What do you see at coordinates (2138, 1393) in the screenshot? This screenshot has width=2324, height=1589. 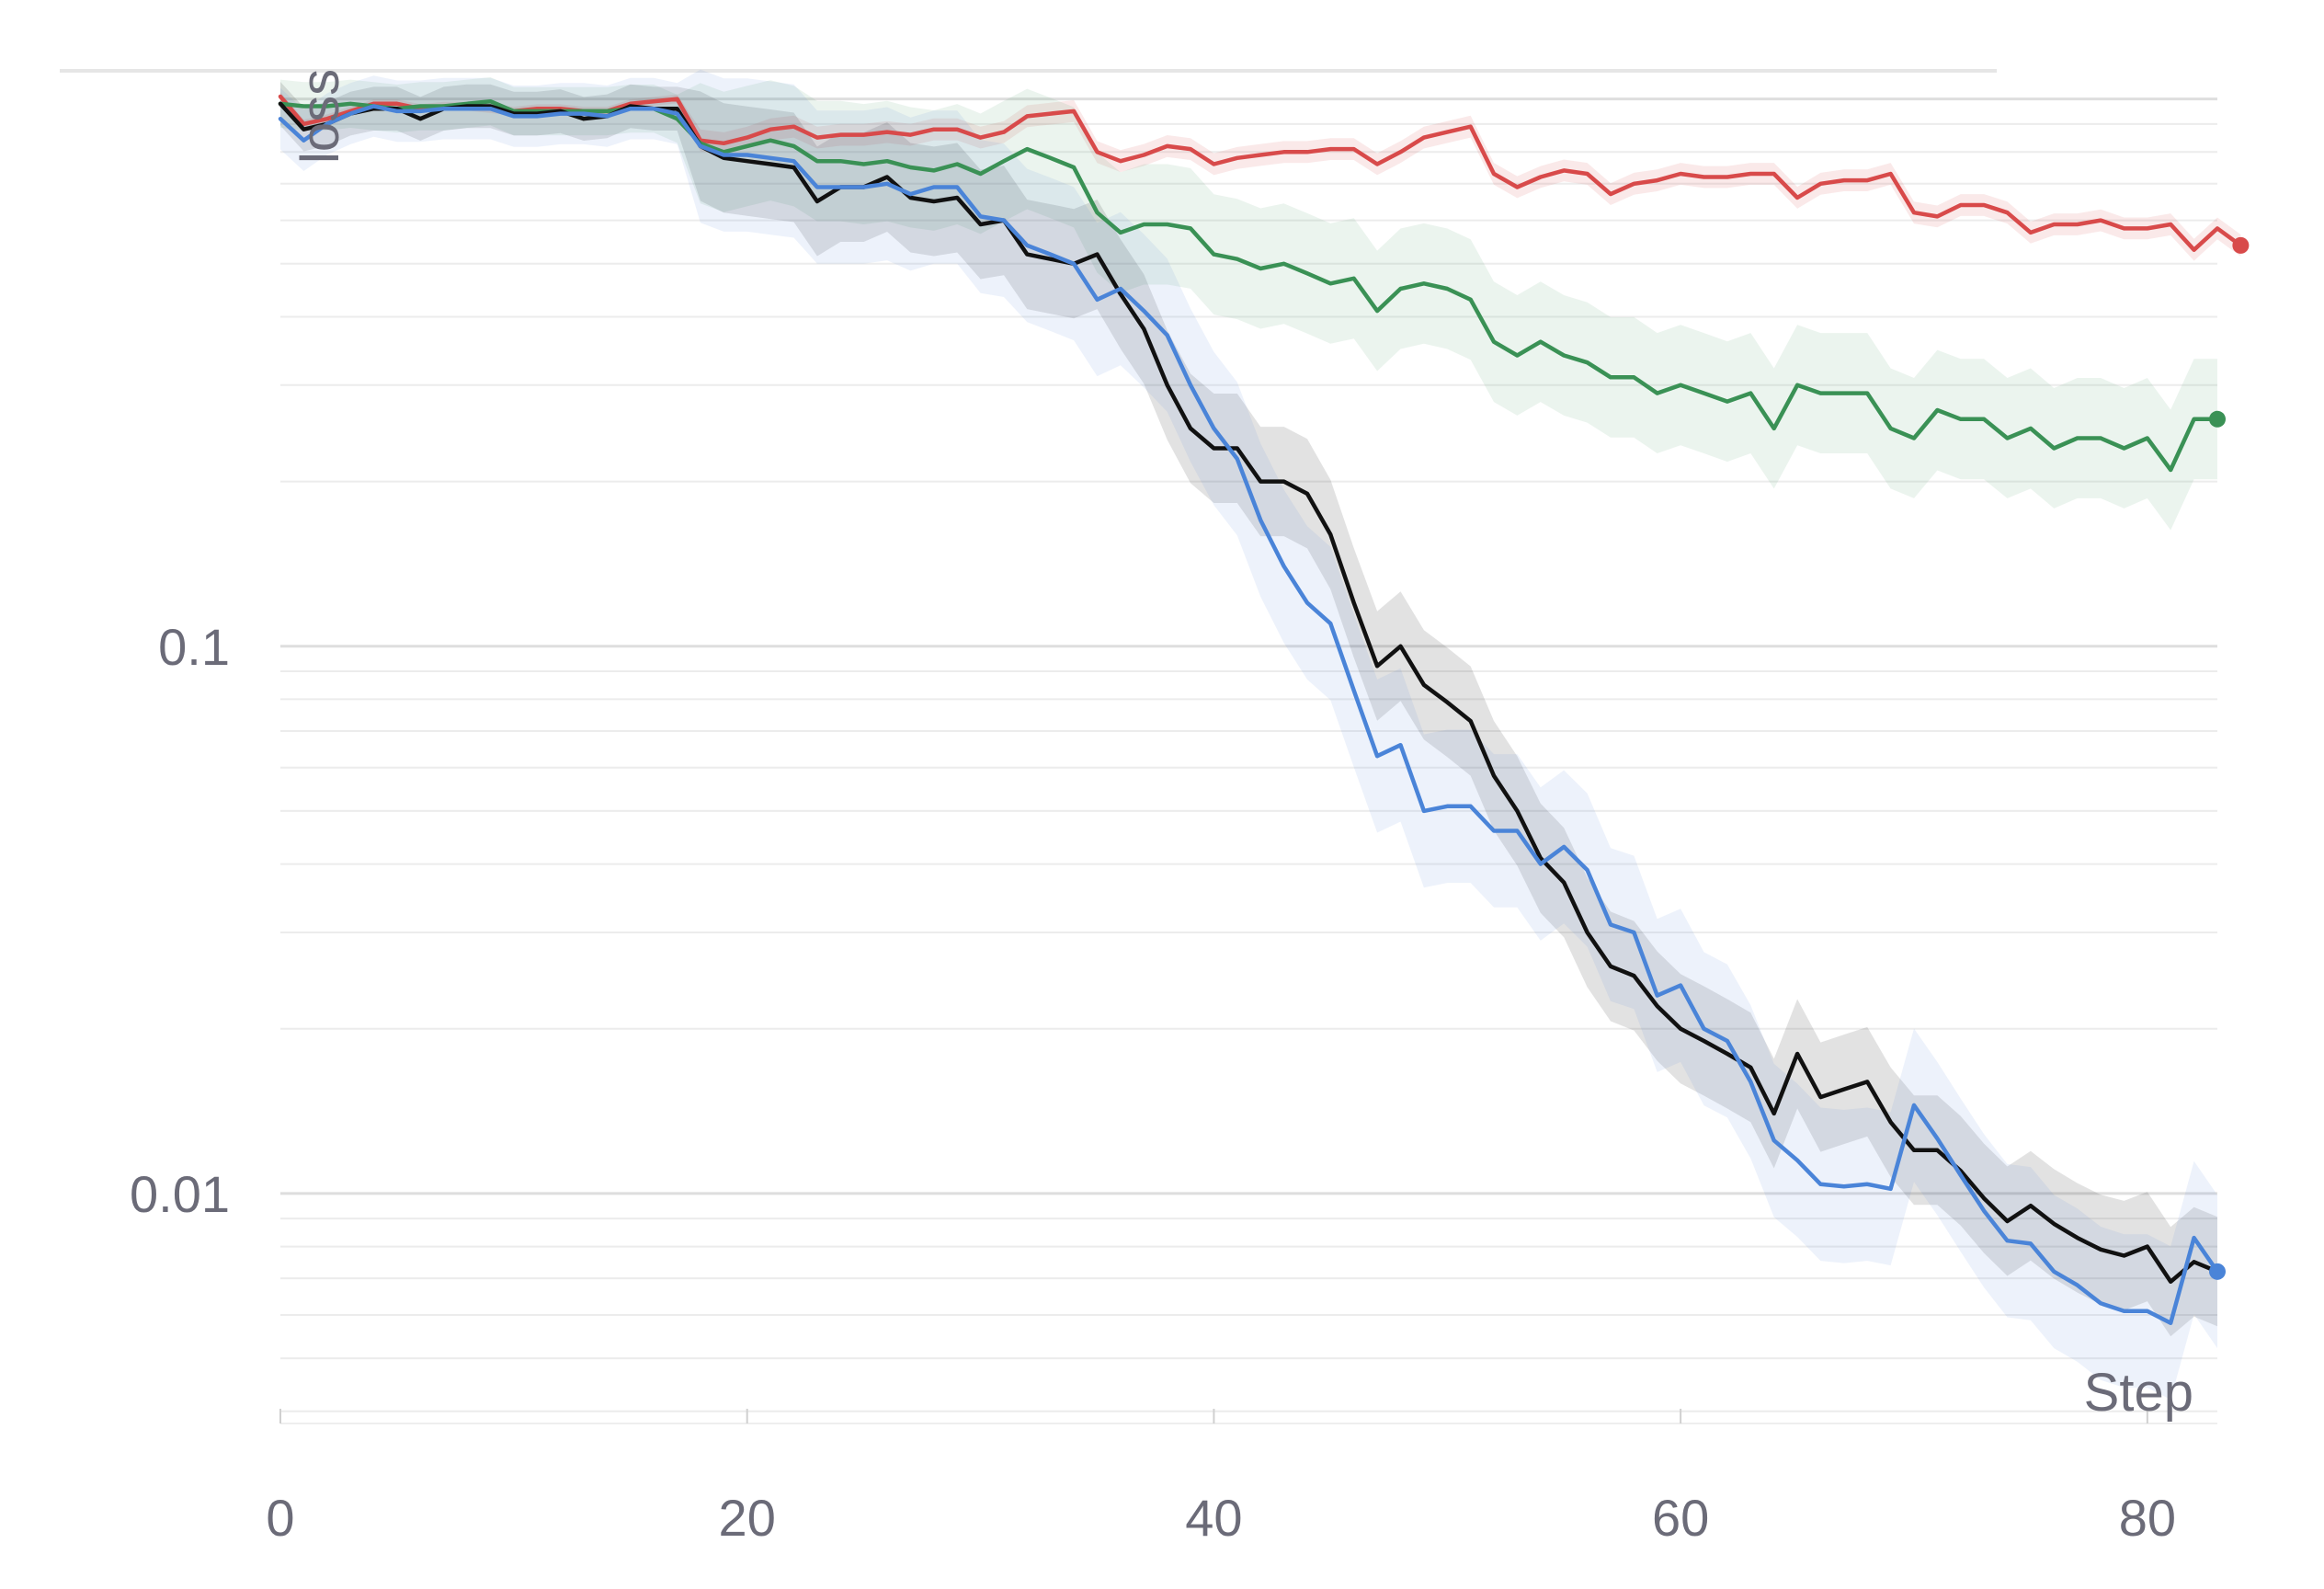 I see `x-axis-title: Step` at bounding box center [2138, 1393].